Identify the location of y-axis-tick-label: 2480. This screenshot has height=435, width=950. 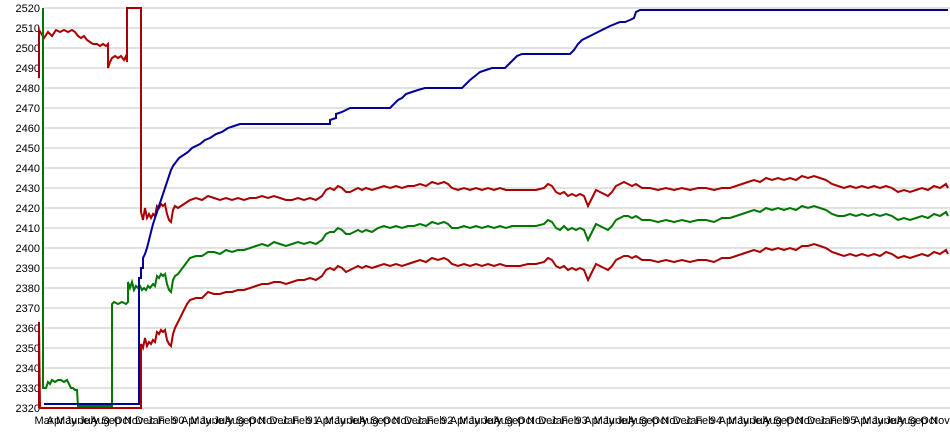
(28, 89).